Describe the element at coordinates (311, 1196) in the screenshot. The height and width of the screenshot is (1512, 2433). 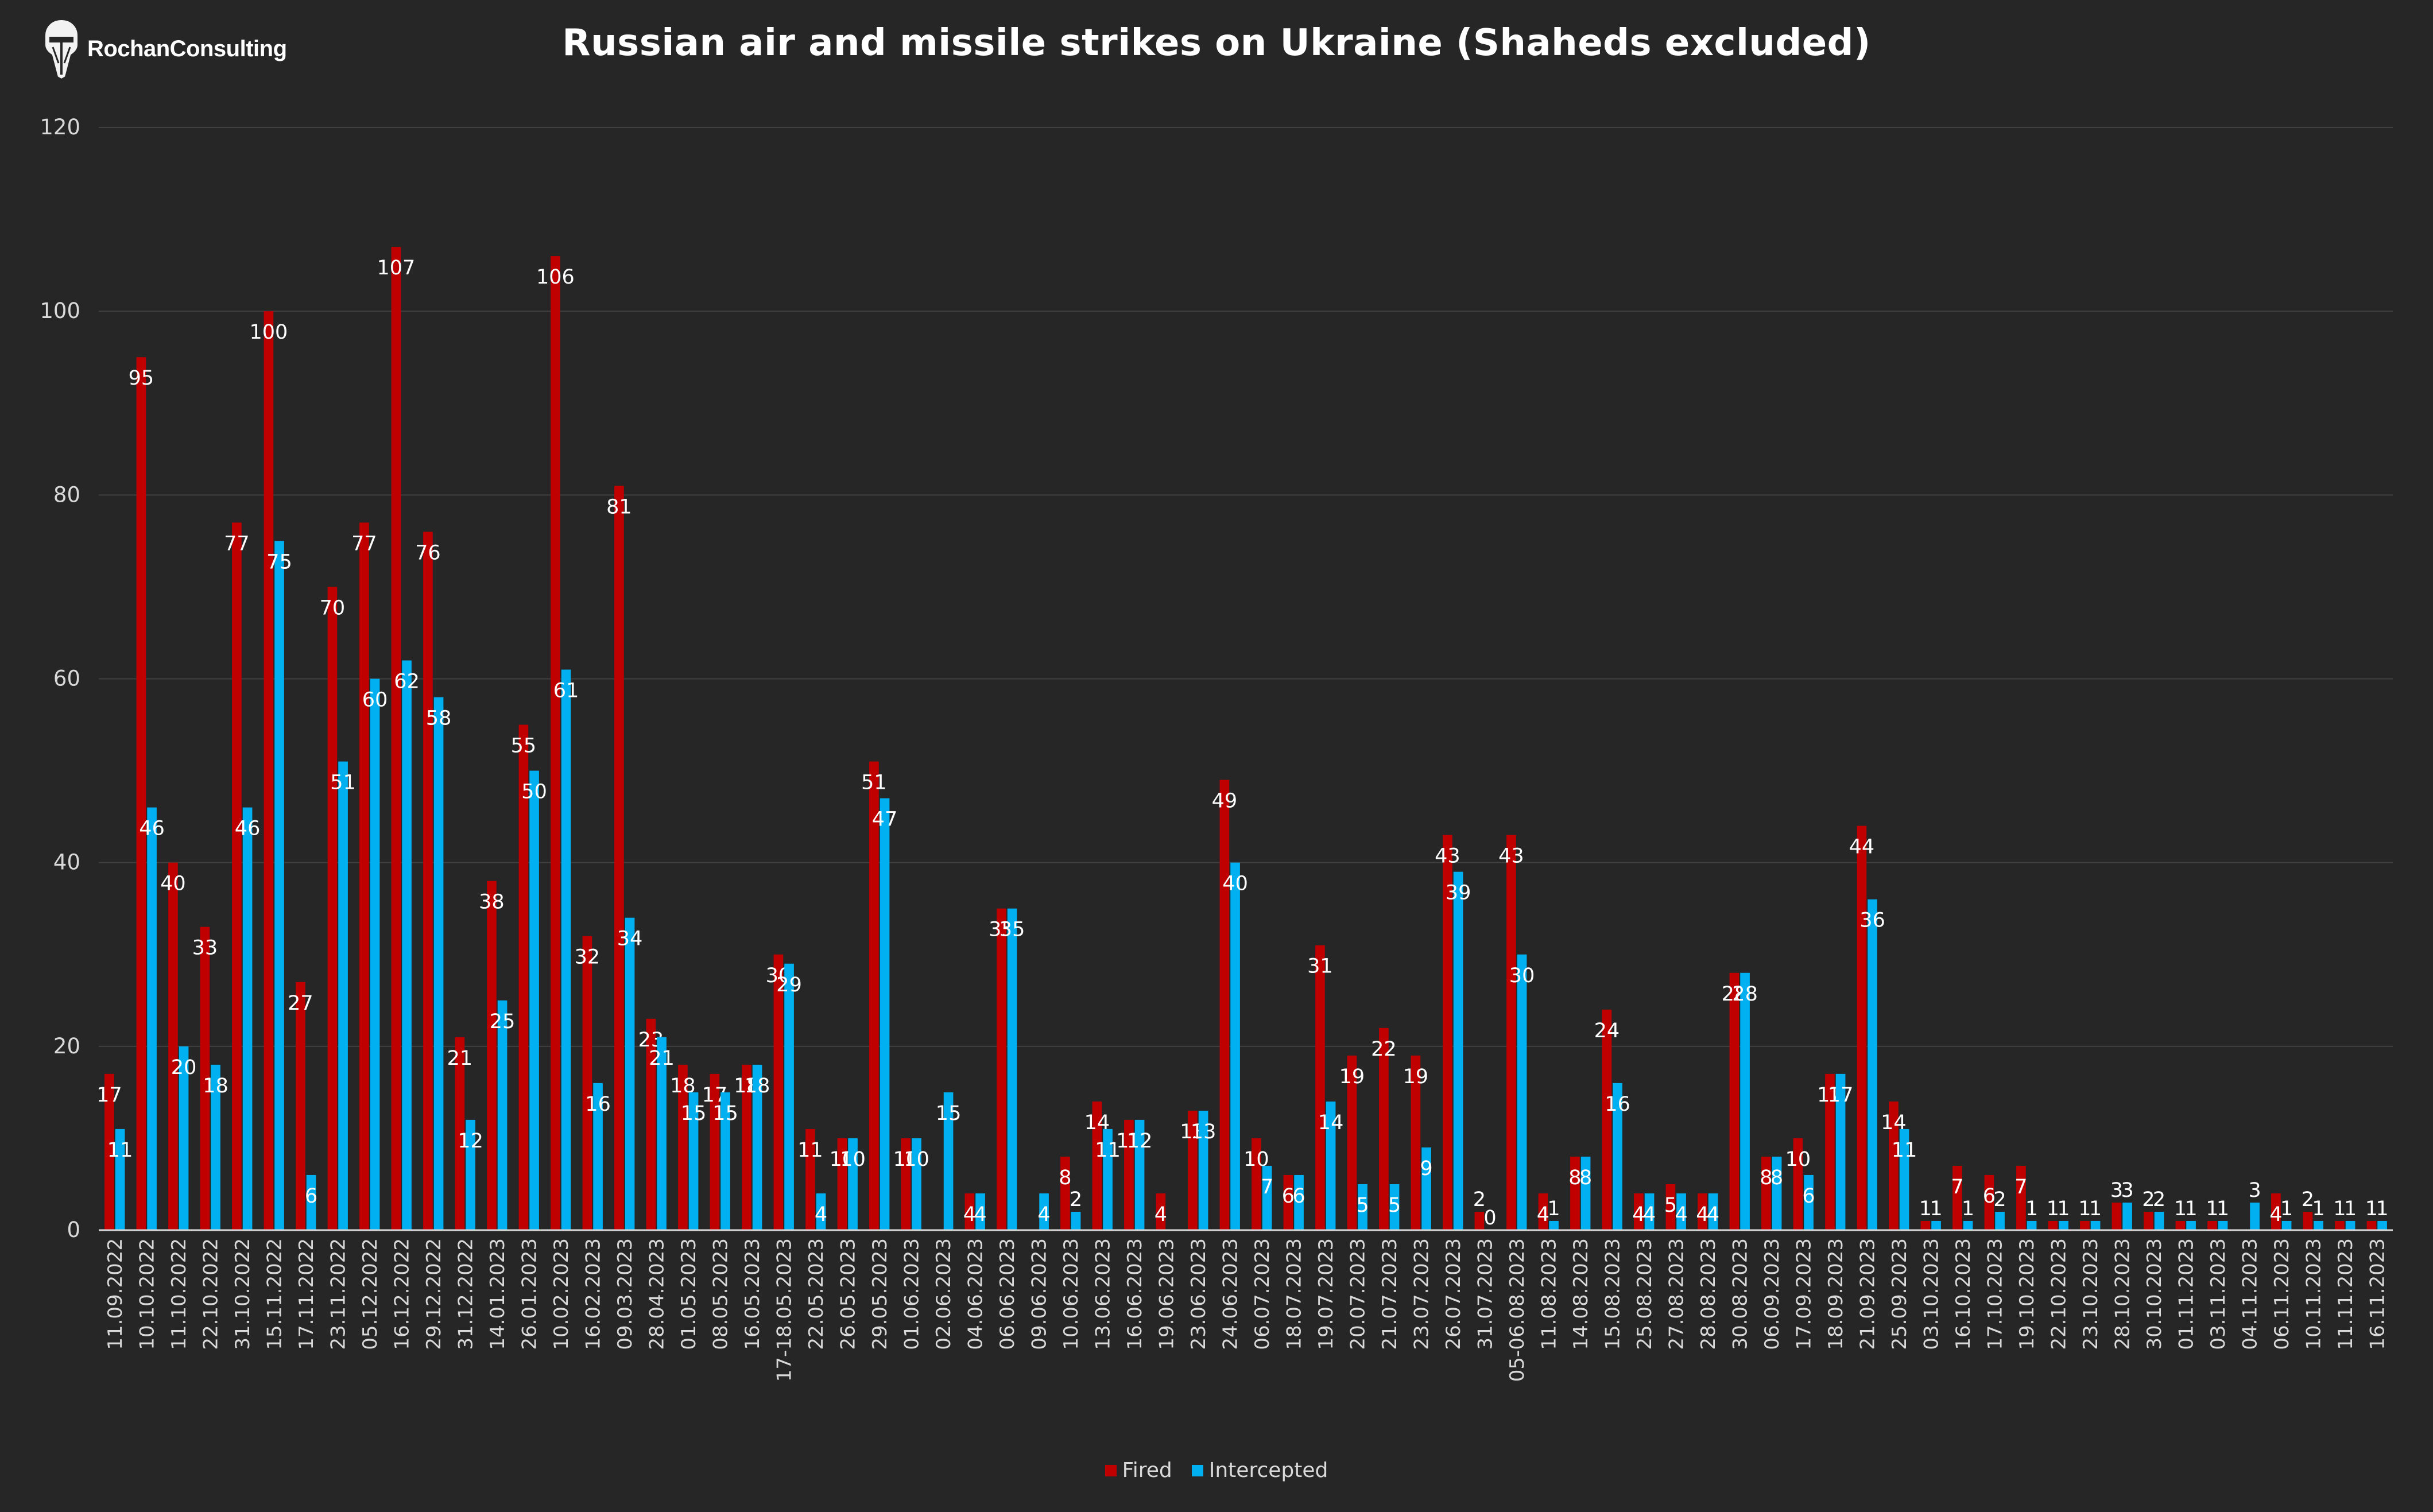
I see `data-label-intercepted: 6` at that location.